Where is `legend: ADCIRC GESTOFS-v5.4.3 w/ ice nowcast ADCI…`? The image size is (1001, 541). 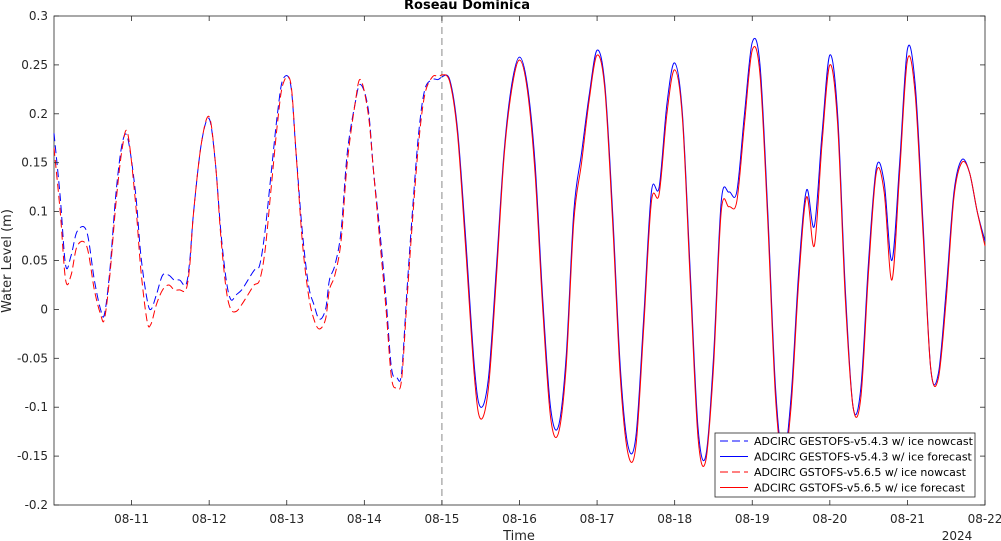
legend: ADCIRC GESTOFS-v5.4.3 w/ ice nowcast ADCI… is located at coordinates (845, 465).